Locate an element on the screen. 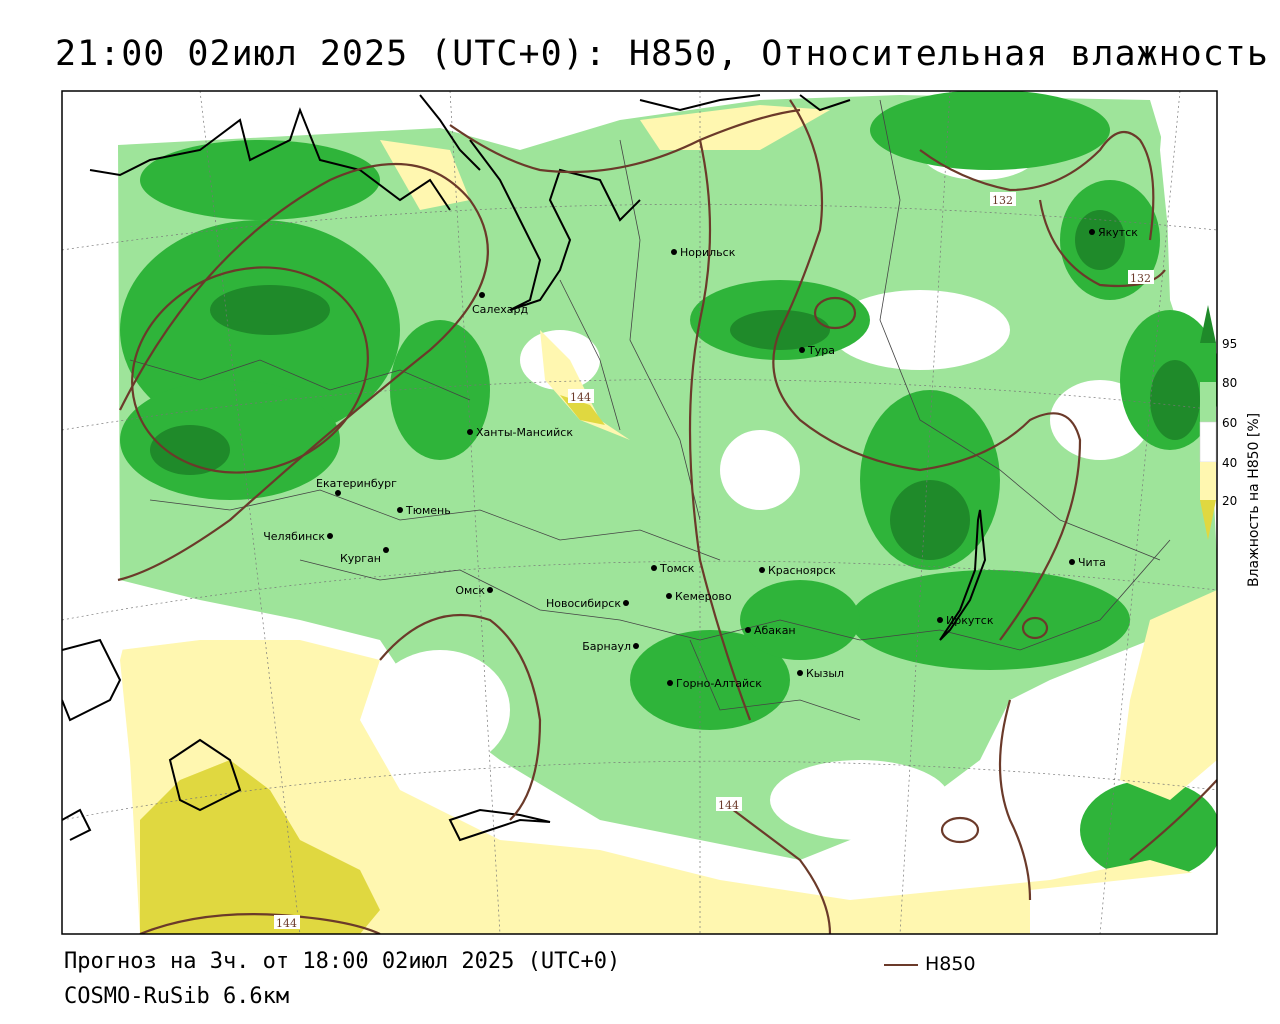 Image resolution: width=1280 pixels, height=1024 pixels. colorbar-tick: 80 is located at coordinates (1230, 383).